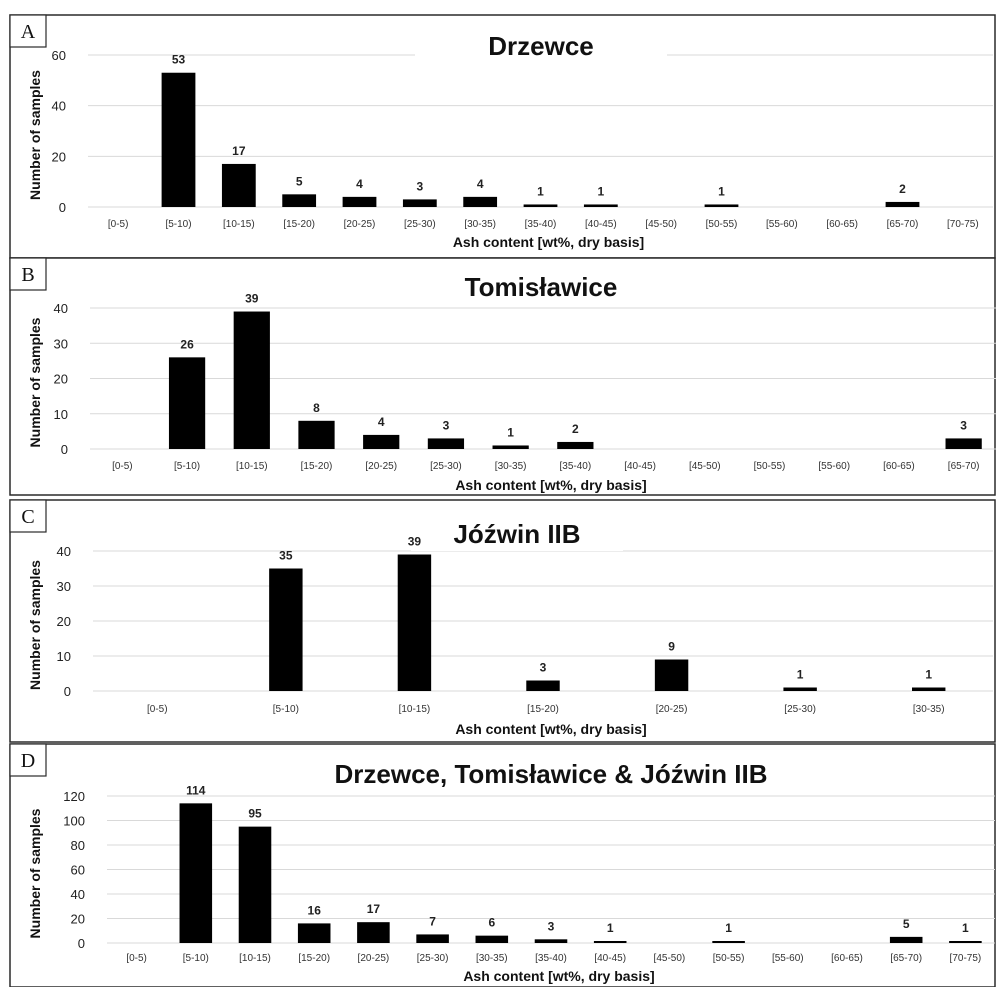  What do you see at coordinates (432, 921) in the screenshot?
I see `data-label: 7` at bounding box center [432, 921].